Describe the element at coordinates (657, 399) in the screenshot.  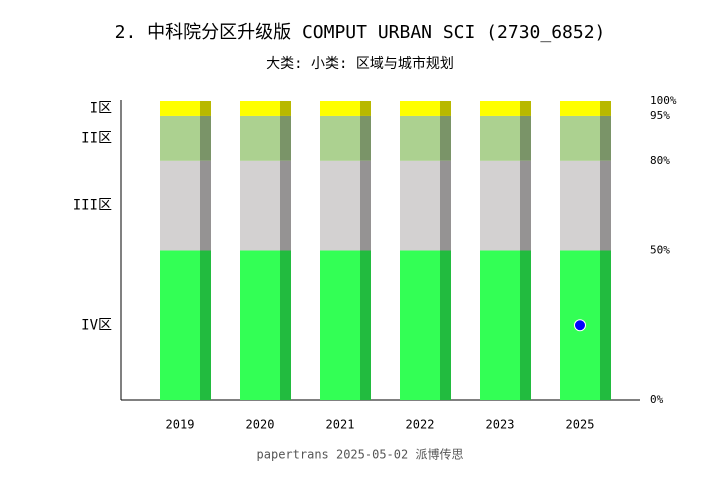
I see `y-tick-label: 0%` at that location.